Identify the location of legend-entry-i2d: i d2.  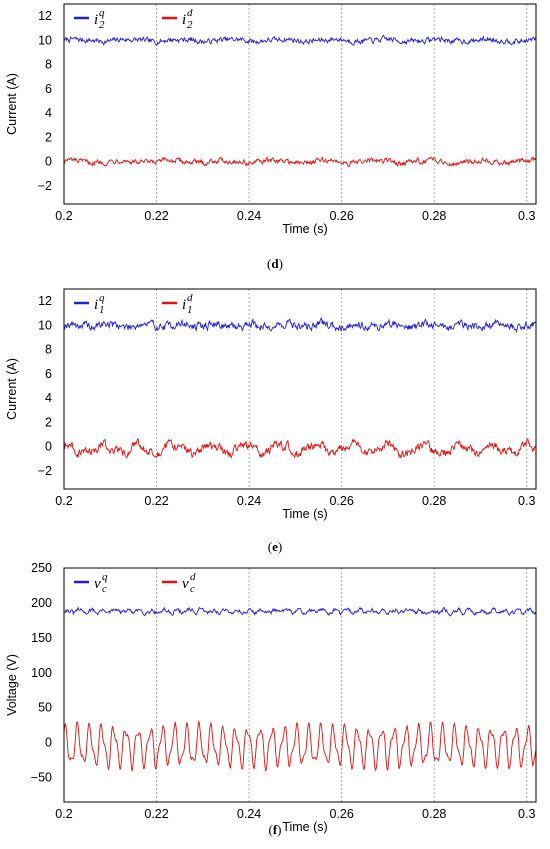
(177, 19).